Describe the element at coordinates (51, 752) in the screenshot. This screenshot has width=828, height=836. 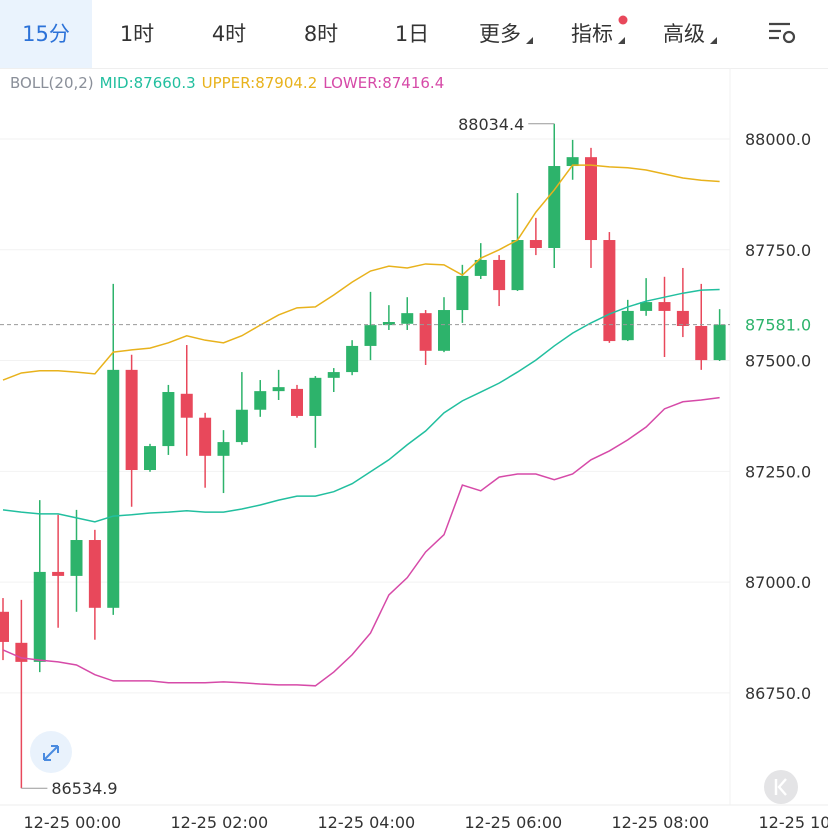
I see `expand-button` at that location.